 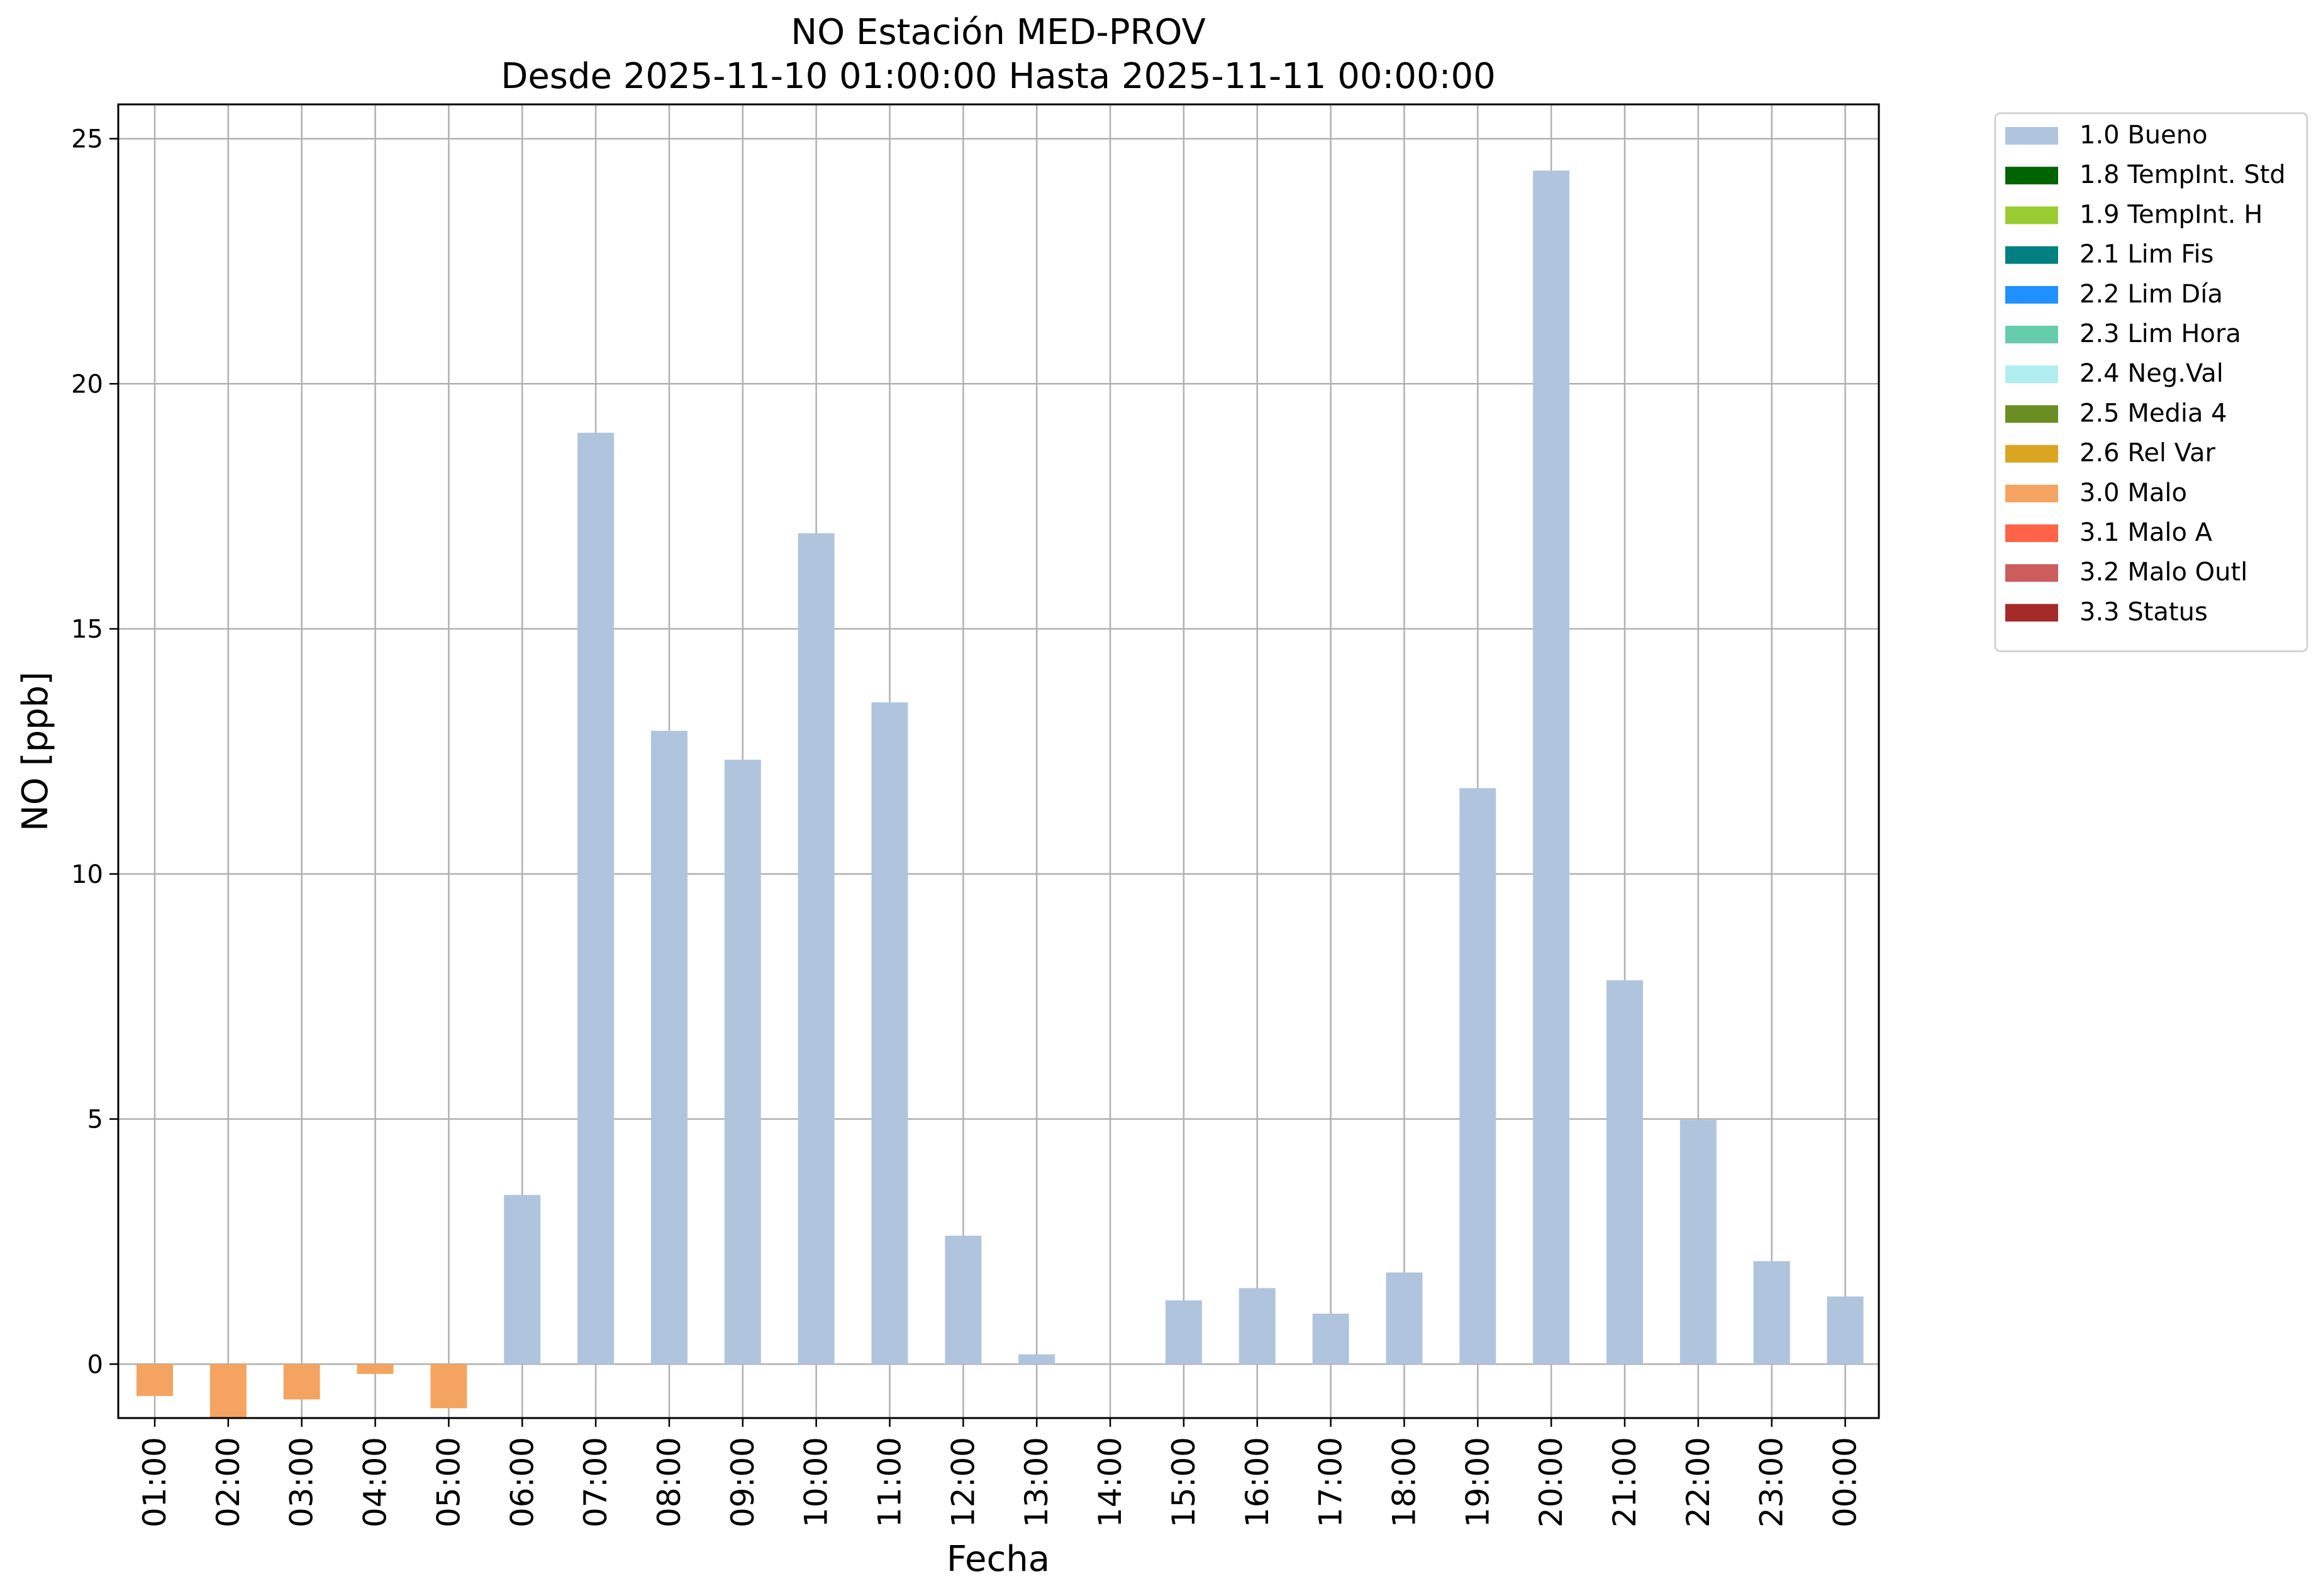 I want to click on y-axis-label: NO [ppb], so click(x=35, y=751).